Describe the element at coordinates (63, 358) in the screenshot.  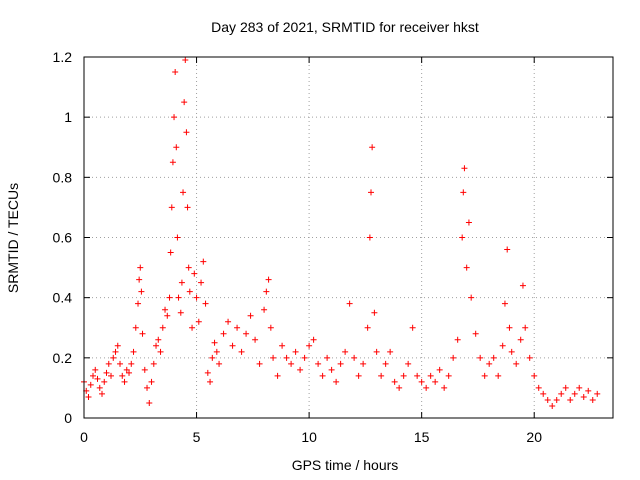
I see `y-tick-label: 0.2` at that location.